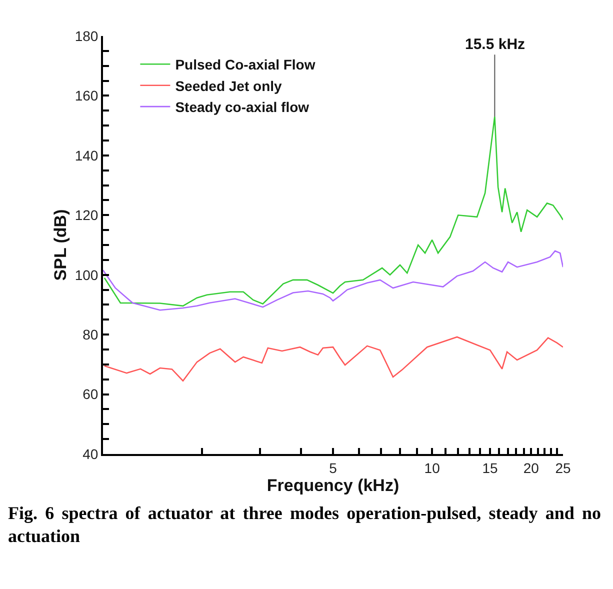 This screenshot has height=589, width=613. What do you see at coordinates (563, 468) in the screenshot?
I see `x-tick-label: 25` at bounding box center [563, 468].